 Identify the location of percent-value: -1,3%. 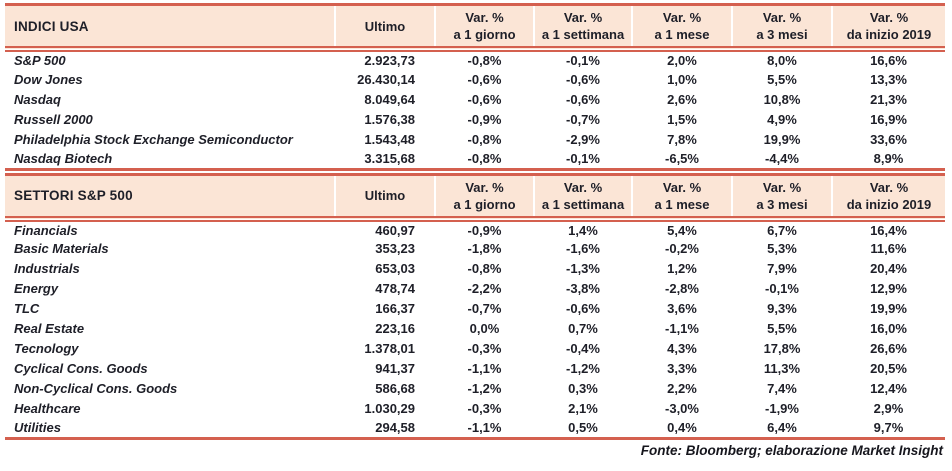
(583, 268).